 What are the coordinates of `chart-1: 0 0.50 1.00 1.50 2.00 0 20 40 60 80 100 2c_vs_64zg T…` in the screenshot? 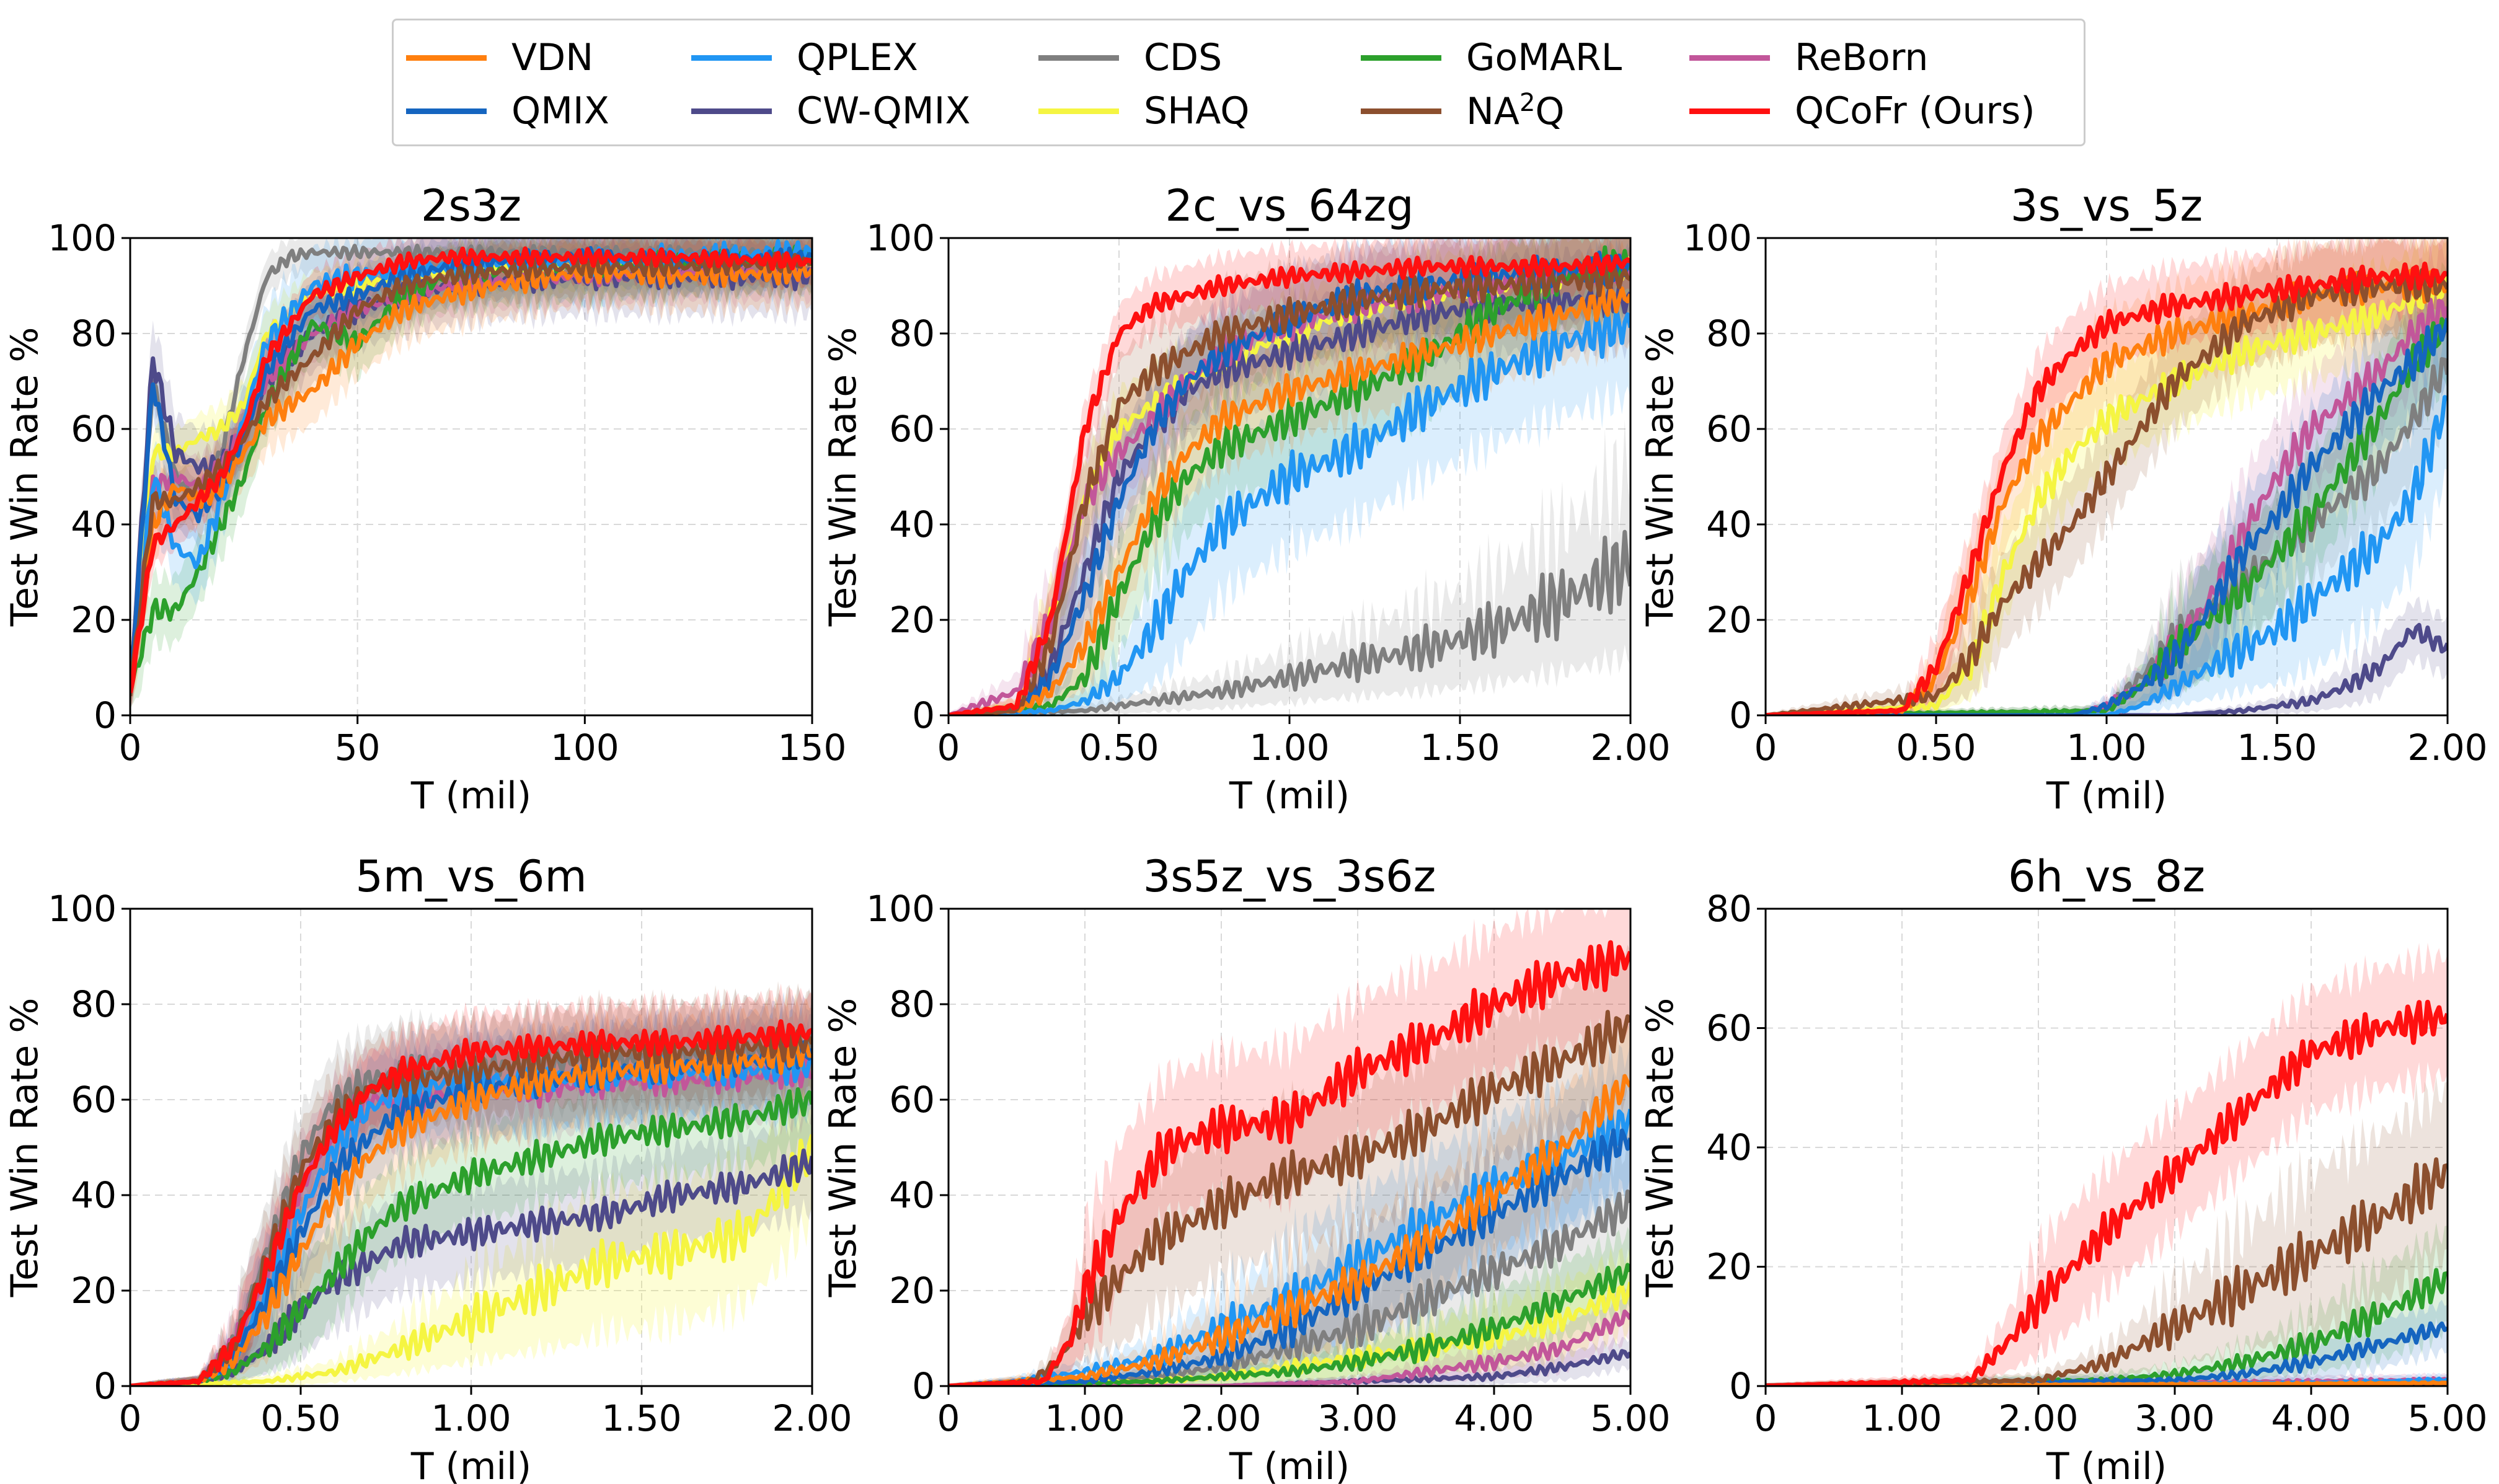 It's located at (1246, 499).